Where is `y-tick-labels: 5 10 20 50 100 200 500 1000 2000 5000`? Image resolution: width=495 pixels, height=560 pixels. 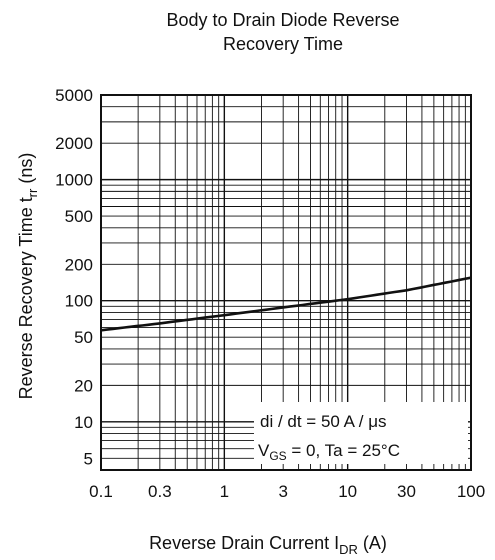
y-tick-labels: 5 10 20 50 100 200 500 1000 2000 5000 is located at coordinates (74, 277).